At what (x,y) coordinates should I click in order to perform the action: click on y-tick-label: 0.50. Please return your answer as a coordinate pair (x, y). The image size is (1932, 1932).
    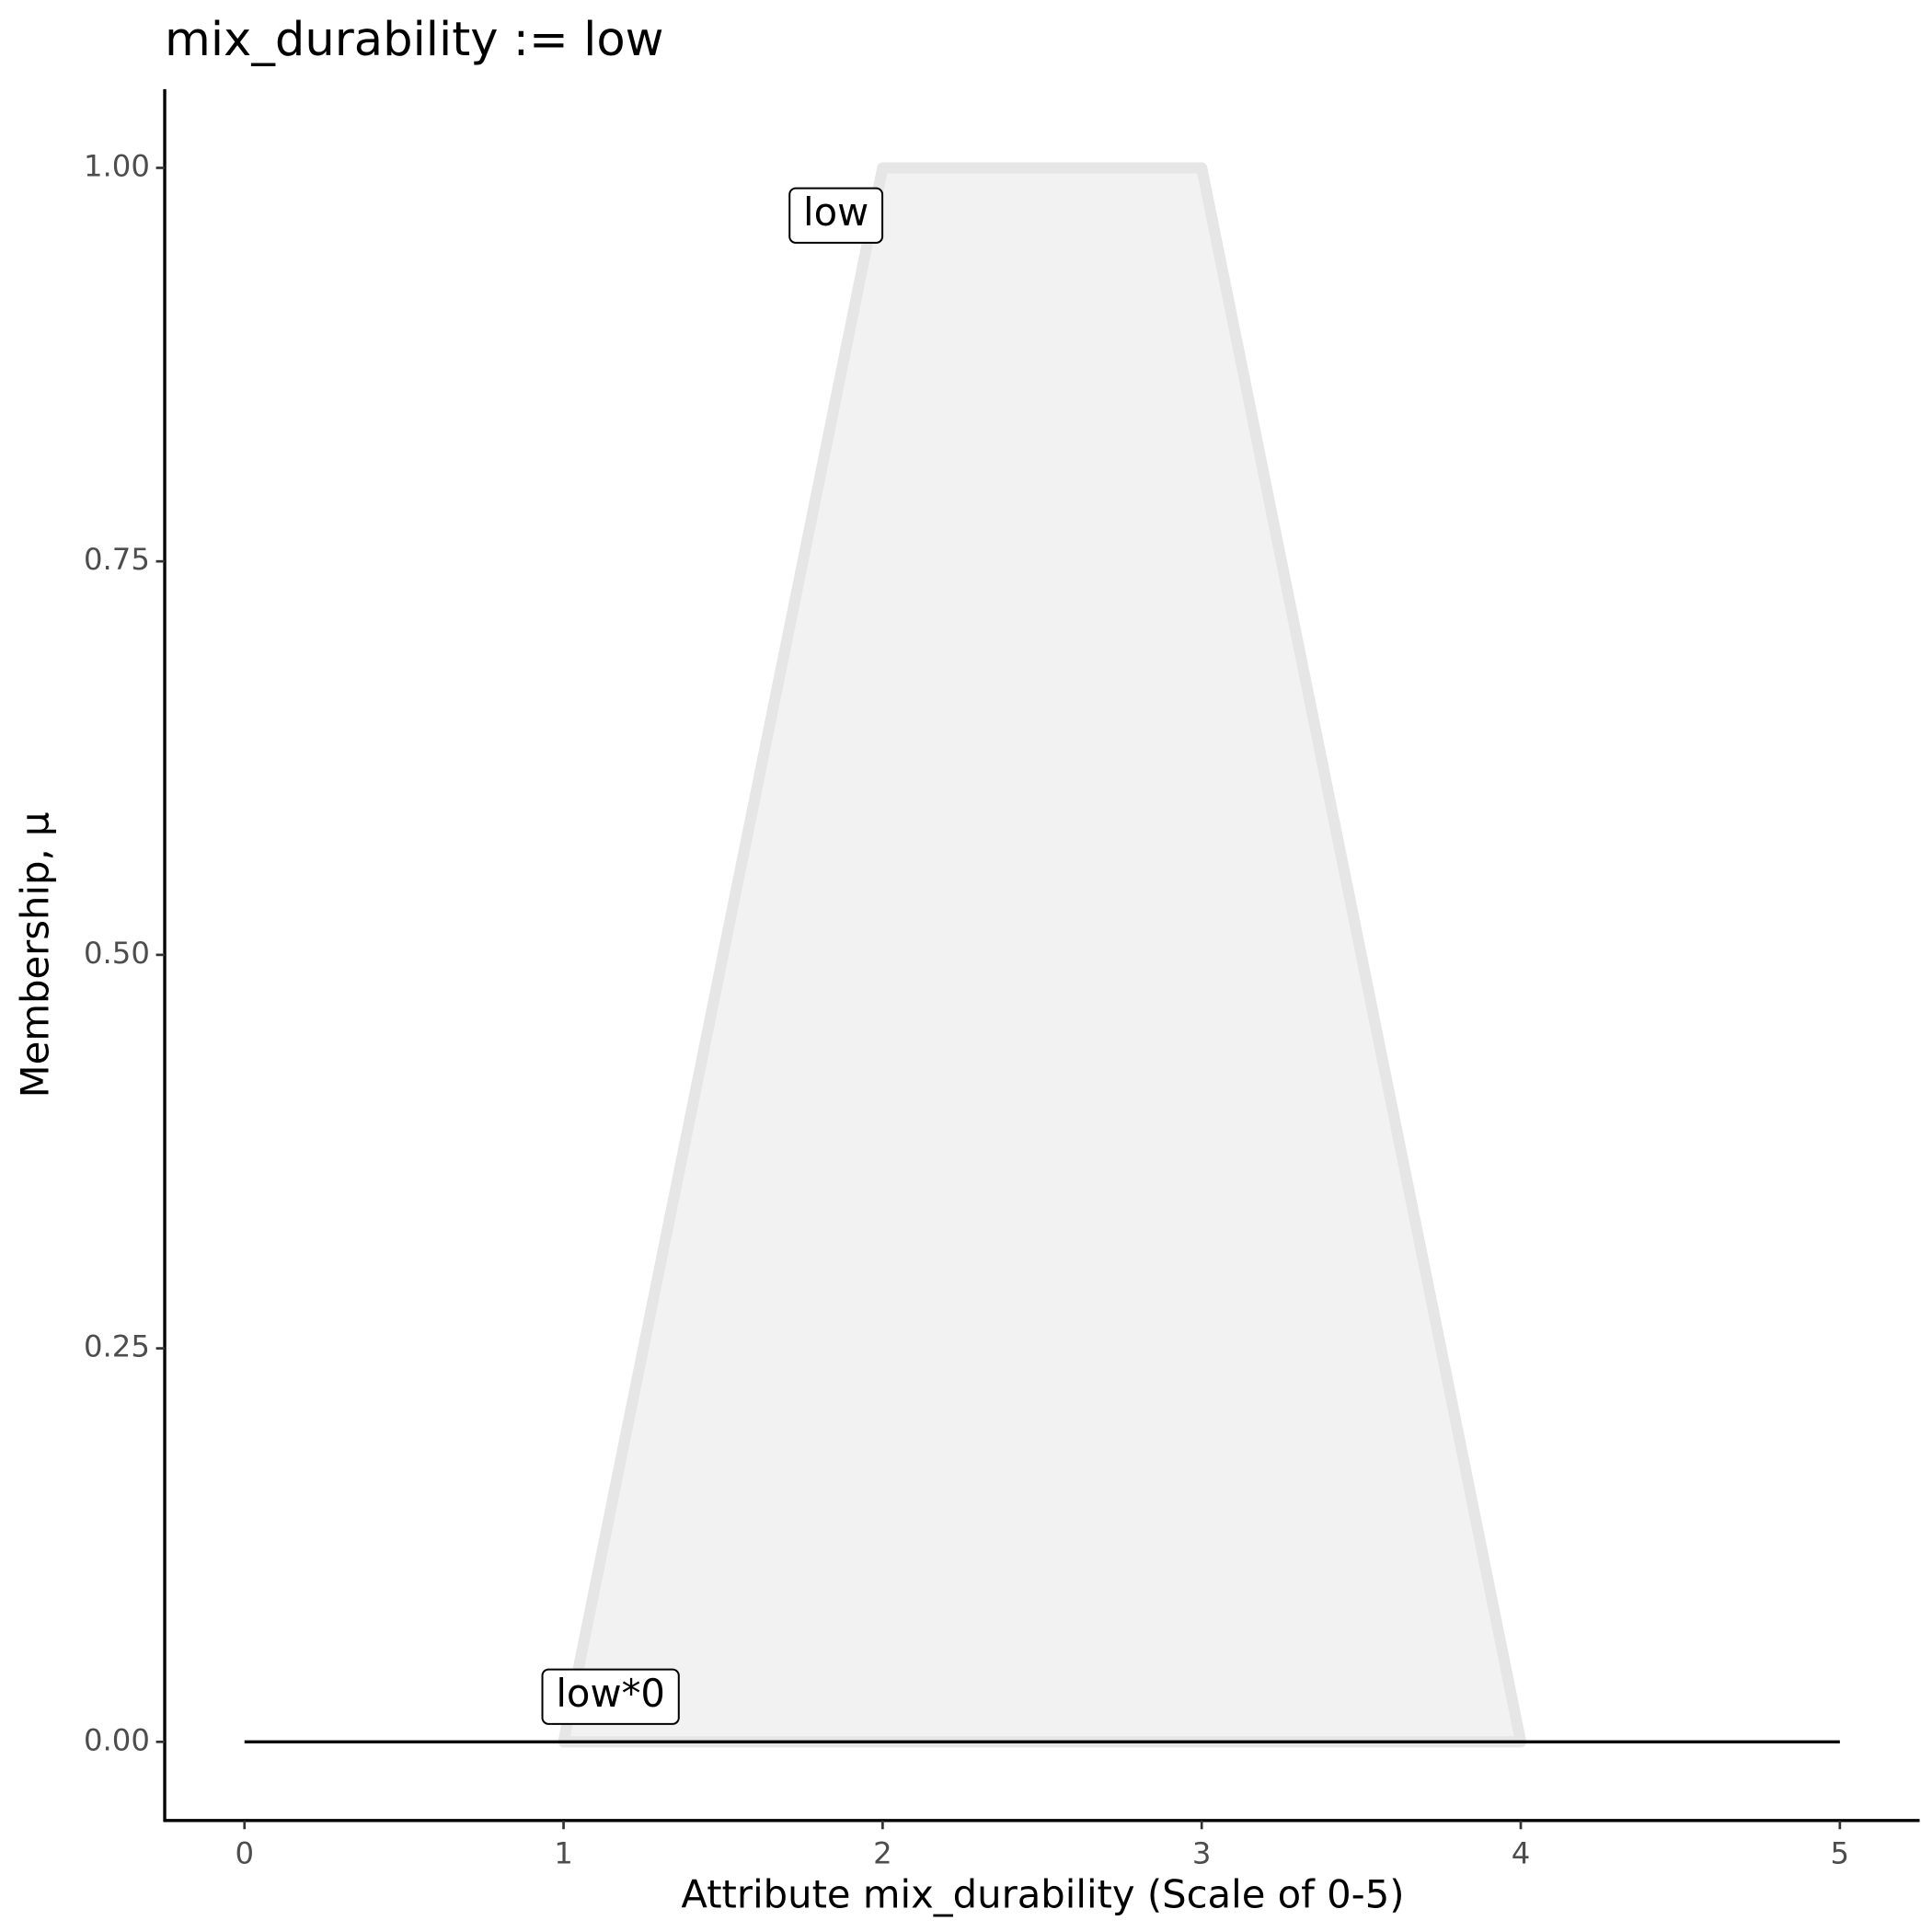
    Looking at the image, I should click on (117, 953).